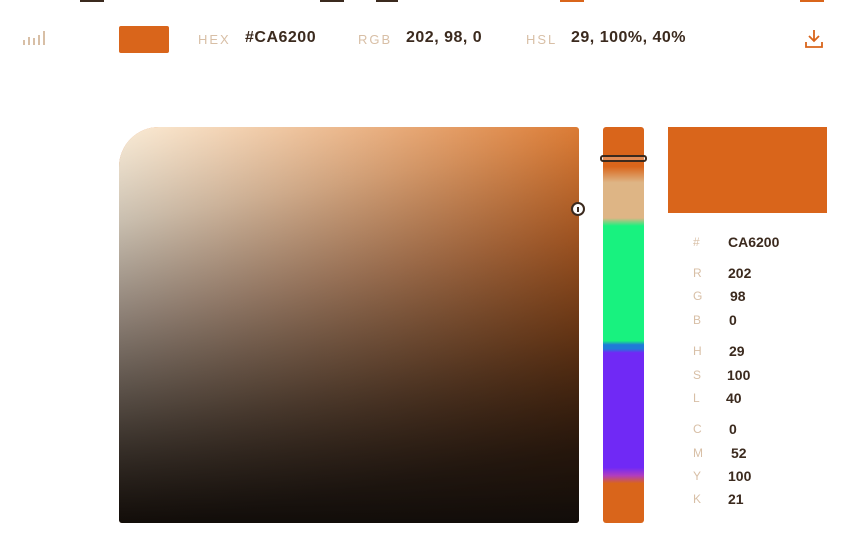  Describe the element at coordinates (763, 430) in the screenshot. I see `value-row-c: C 0` at that location.